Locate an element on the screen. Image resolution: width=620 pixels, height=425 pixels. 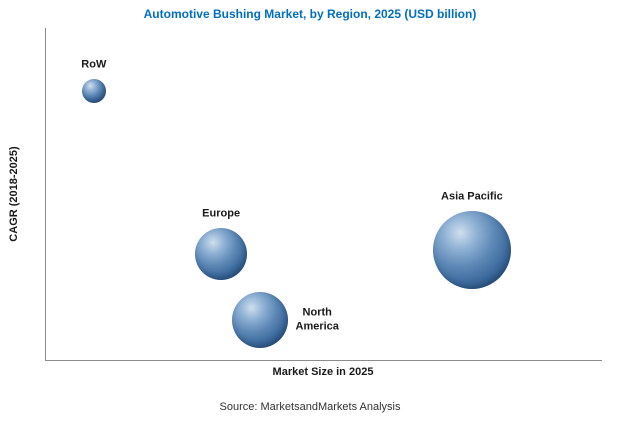
bubble-row is located at coordinates (93, 91).